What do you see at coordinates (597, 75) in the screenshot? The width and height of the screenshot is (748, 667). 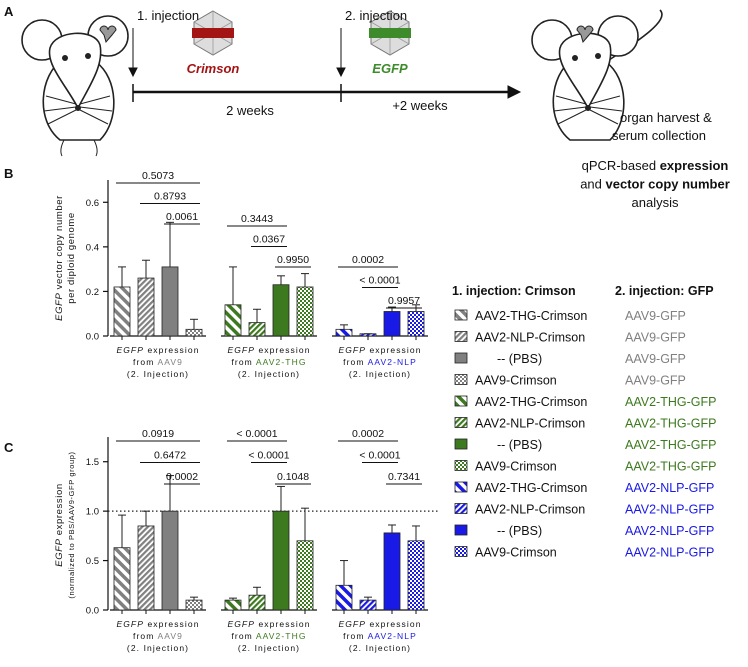 I see `mouse-right` at bounding box center [597, 75].